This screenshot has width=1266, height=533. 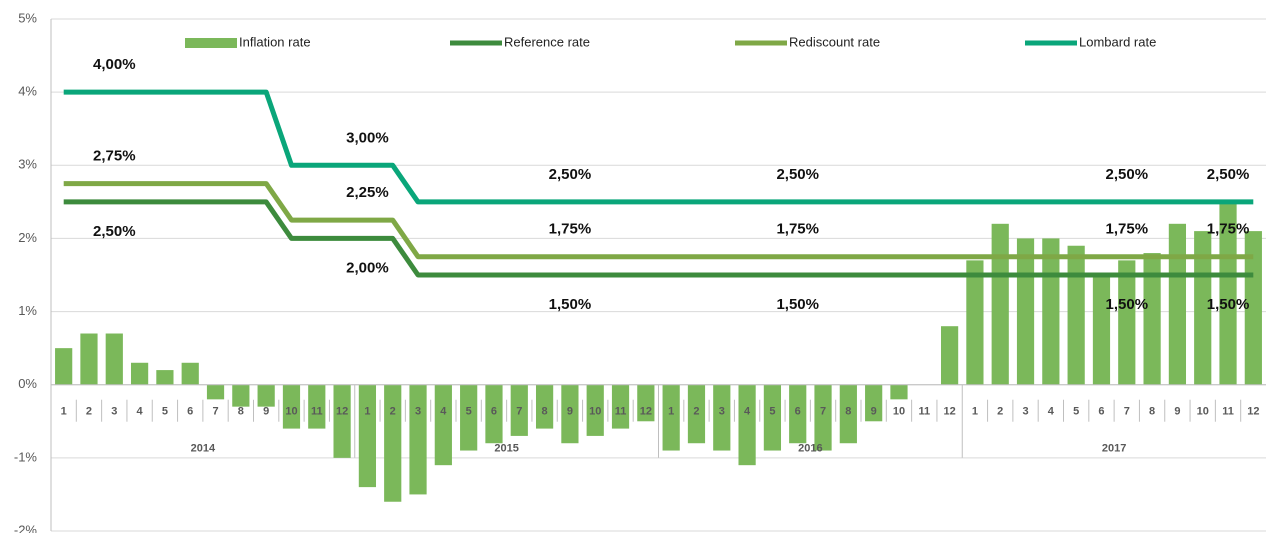 What do you see at coordinates (114, 64) in the screenshot?
I see `data-label: 4,00%` at bounding box center [114, 64].